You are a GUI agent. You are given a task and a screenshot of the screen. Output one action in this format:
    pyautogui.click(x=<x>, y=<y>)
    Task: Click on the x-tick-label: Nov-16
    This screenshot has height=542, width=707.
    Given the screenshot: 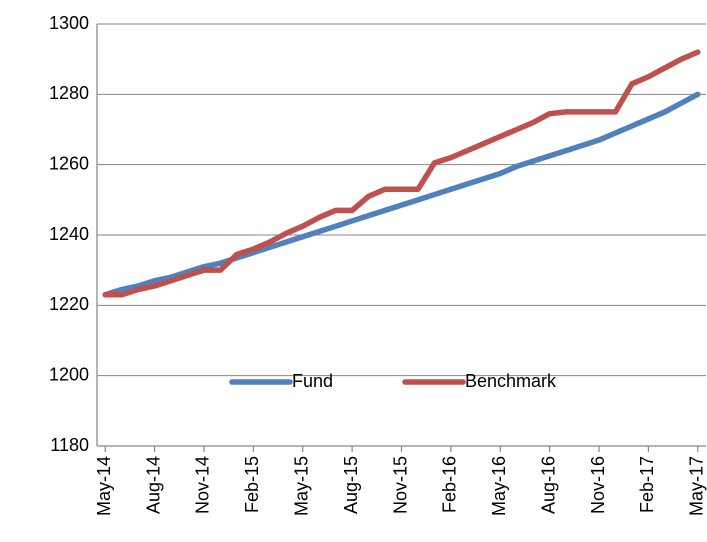 What is the action you would take?
    pyautogui.click(x=598, y=485)
    